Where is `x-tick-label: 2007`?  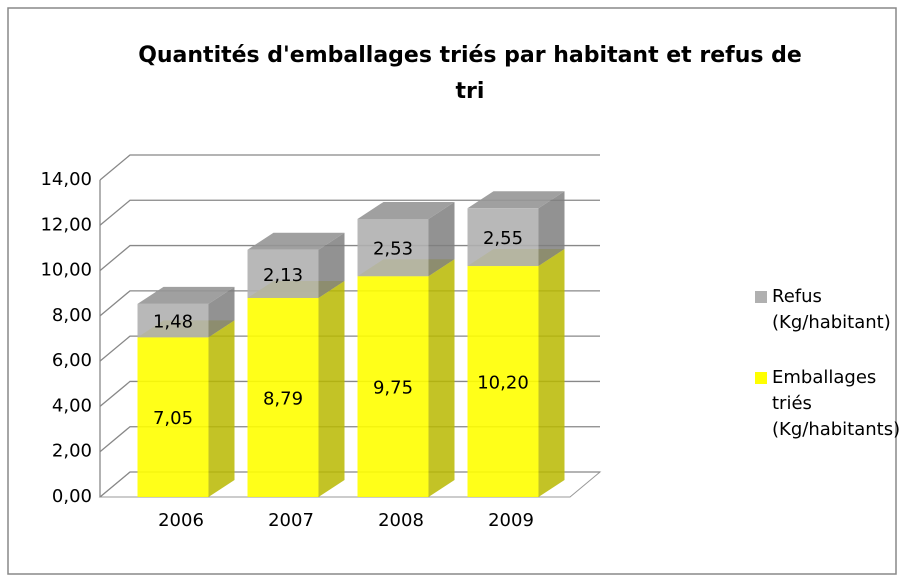
x-tick-label: 2007 is located at coordinates (291, 520).